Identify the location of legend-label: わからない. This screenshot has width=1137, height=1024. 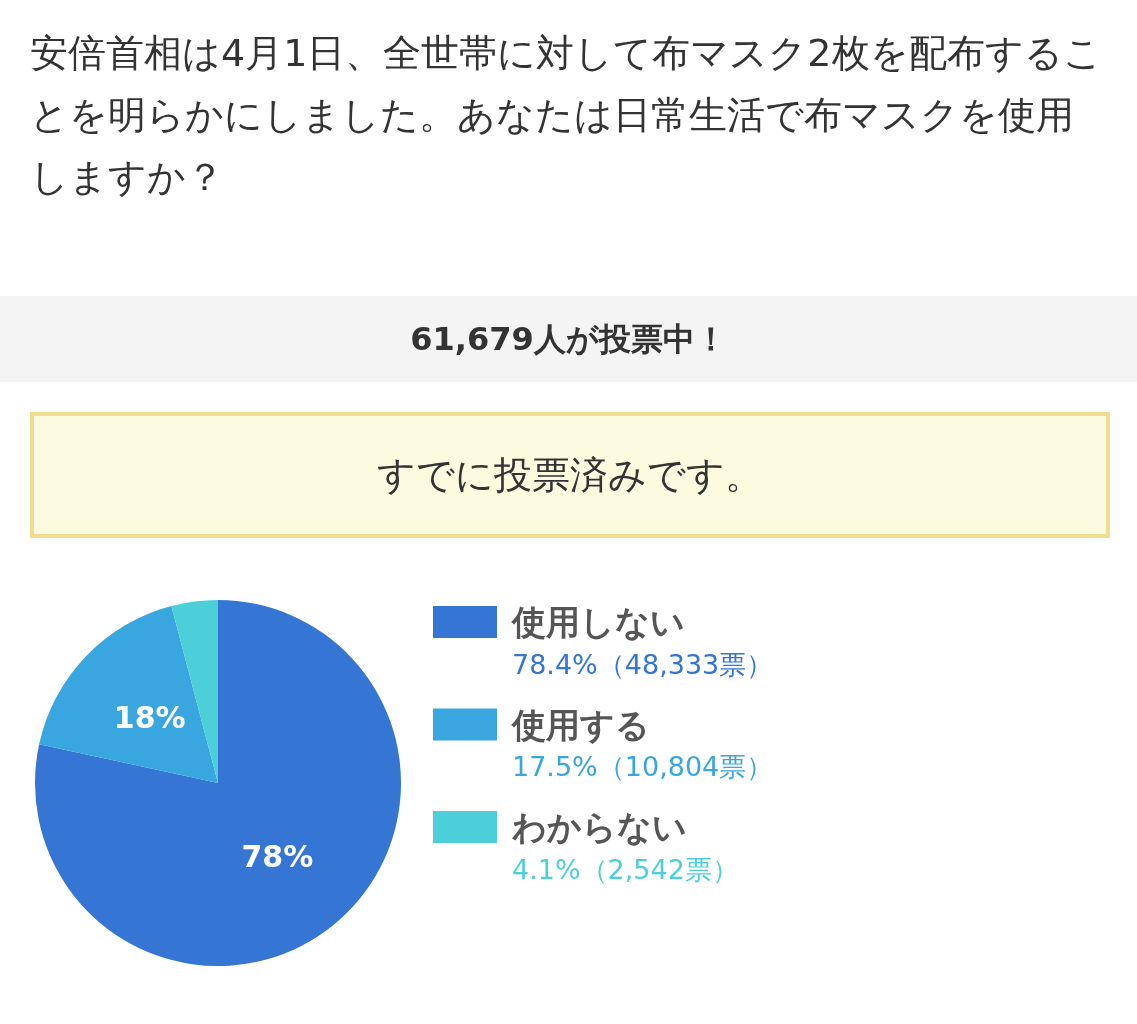
(599, 827).